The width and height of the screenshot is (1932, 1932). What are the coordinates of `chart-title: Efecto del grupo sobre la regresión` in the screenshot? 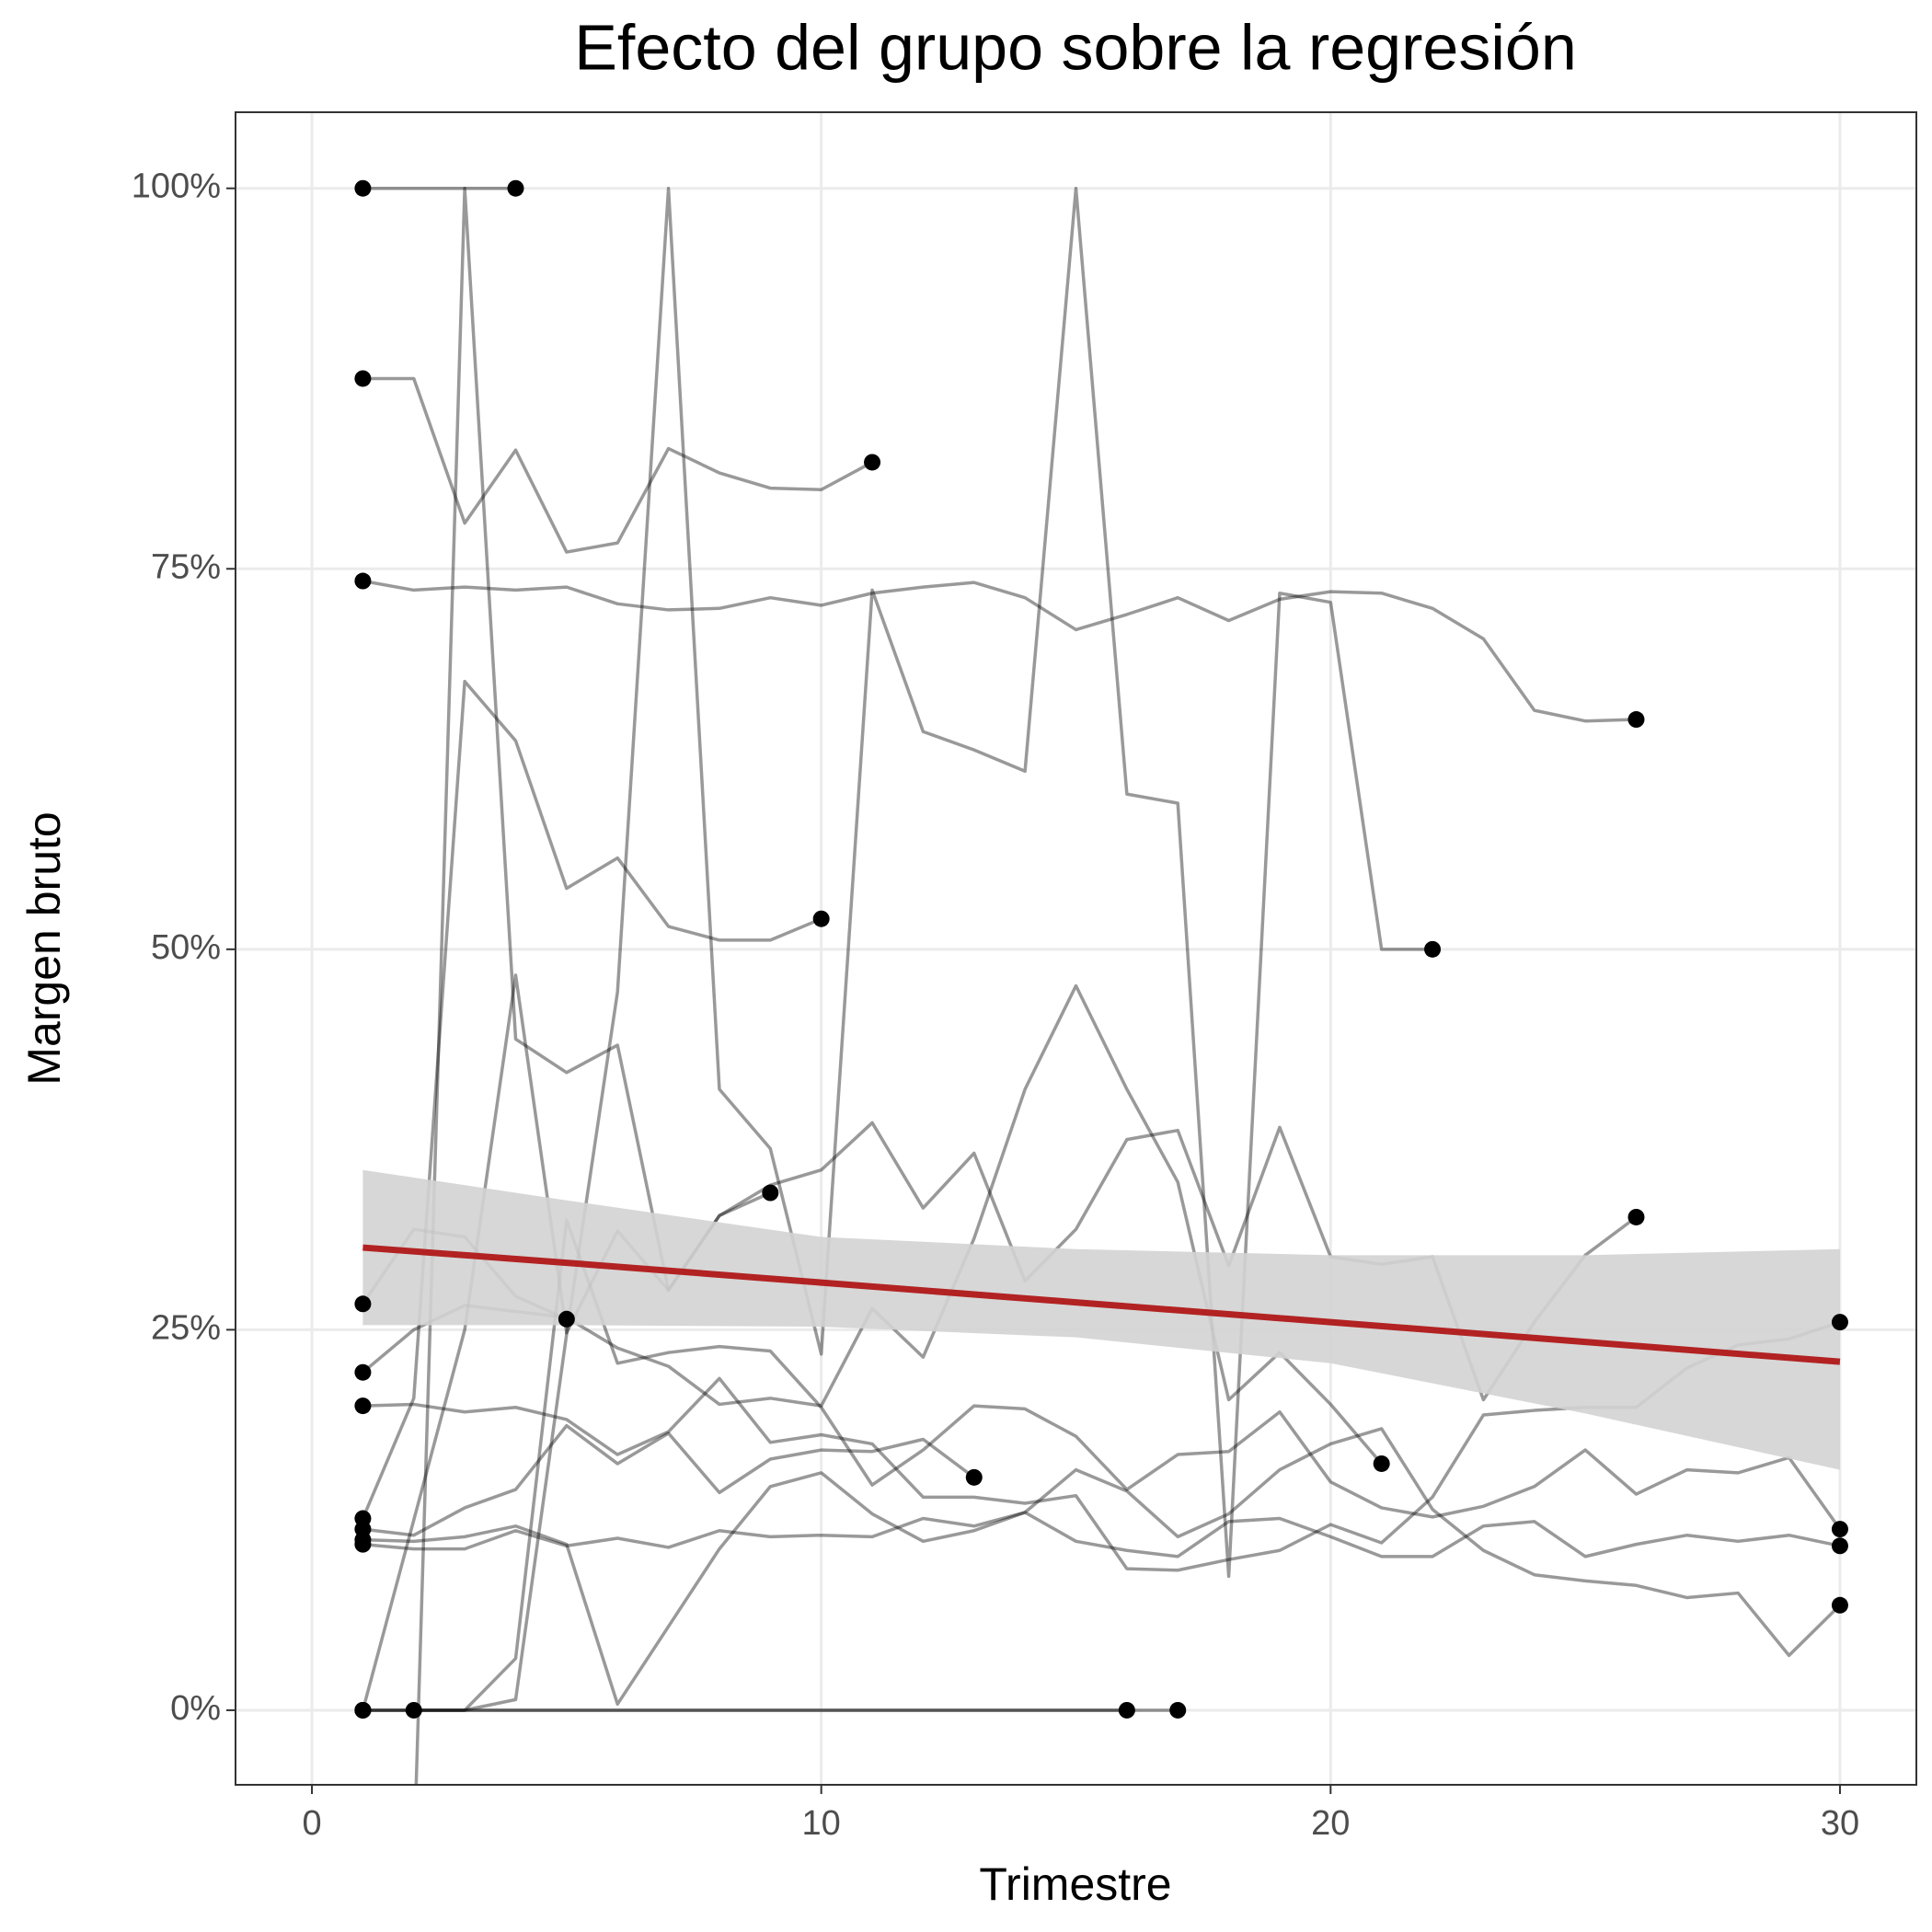 It's located at (1075, 47).